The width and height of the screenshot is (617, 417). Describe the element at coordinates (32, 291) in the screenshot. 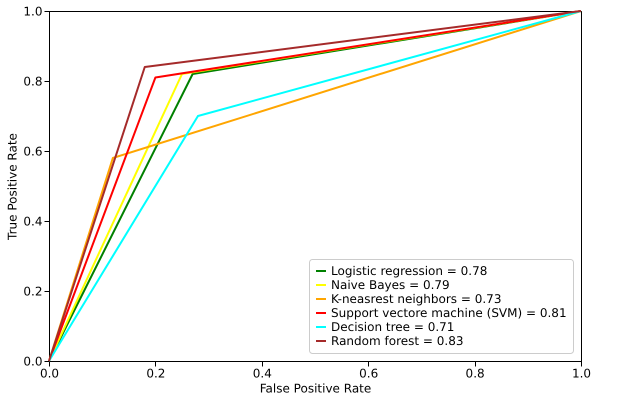

I see `y-tick-label: 0.2` at that location.